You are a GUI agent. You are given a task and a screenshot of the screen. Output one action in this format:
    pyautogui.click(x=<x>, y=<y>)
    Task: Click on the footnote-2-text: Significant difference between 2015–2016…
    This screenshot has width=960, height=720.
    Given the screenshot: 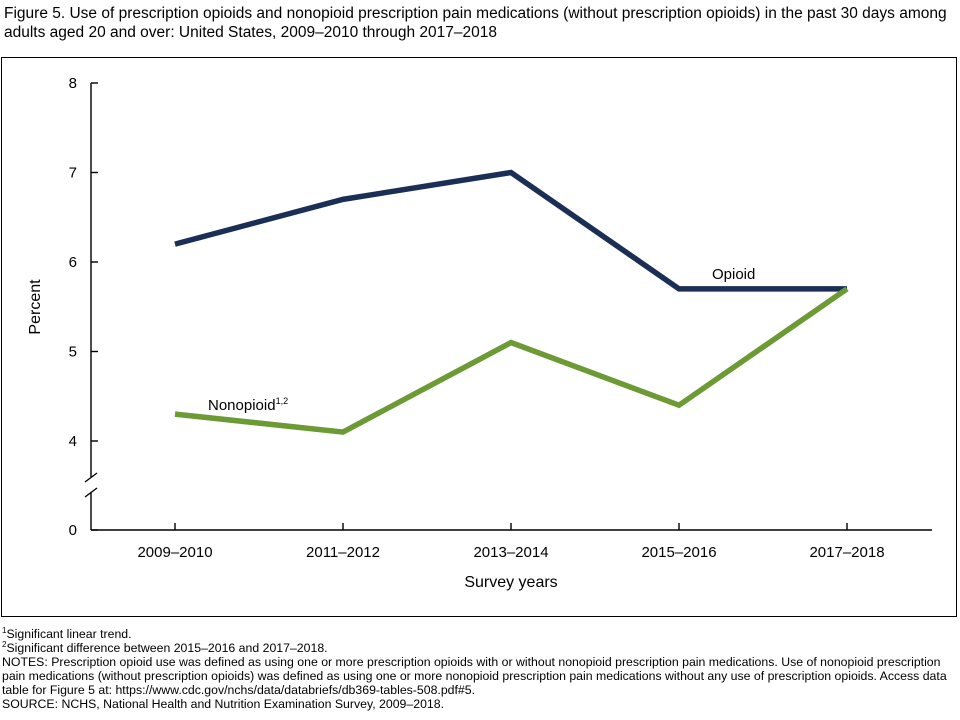 What is the action you would take?
    pyautogui.click(x=167, y=648)
    